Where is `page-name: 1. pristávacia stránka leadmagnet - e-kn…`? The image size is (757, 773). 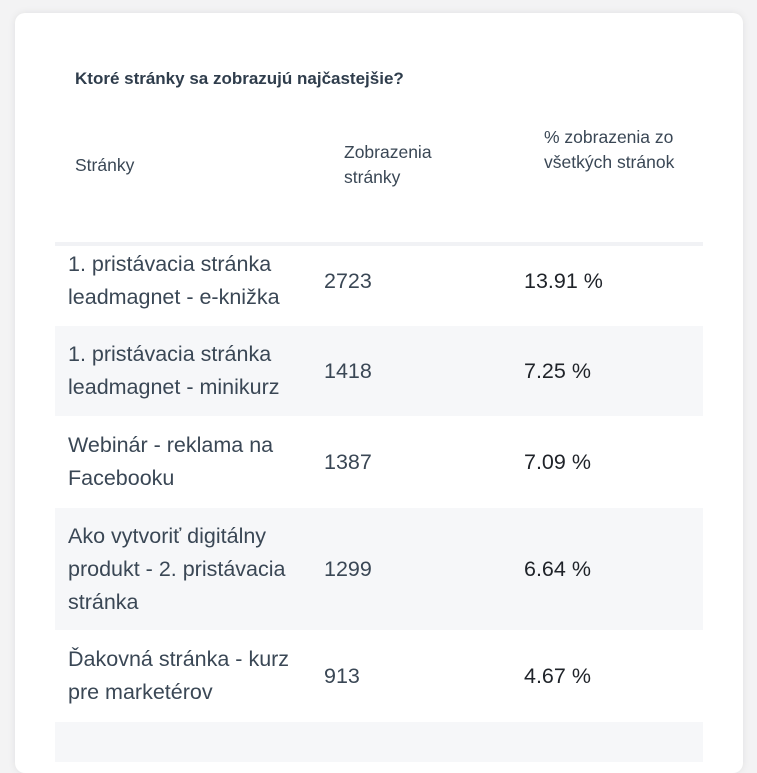 page-name: 1. pristávacia stránka leadmagnet - e-kn… is located at coordinates (174, 280).